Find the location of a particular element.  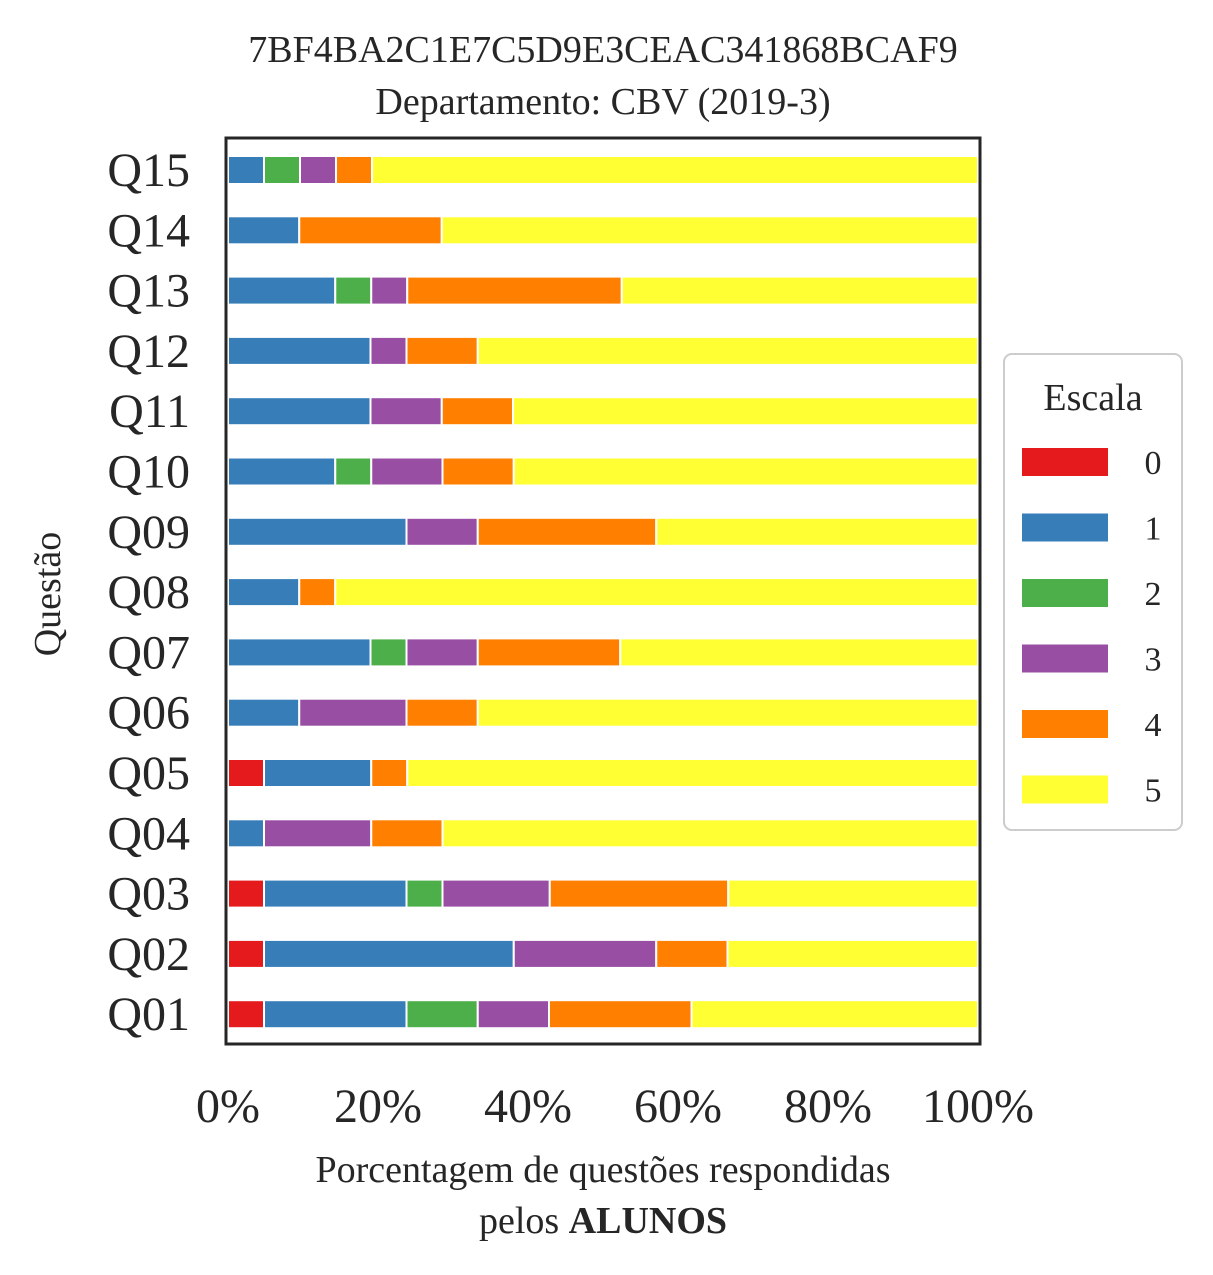

y-tick-label-Q10: Q10 is located at coordinates (148, 472).